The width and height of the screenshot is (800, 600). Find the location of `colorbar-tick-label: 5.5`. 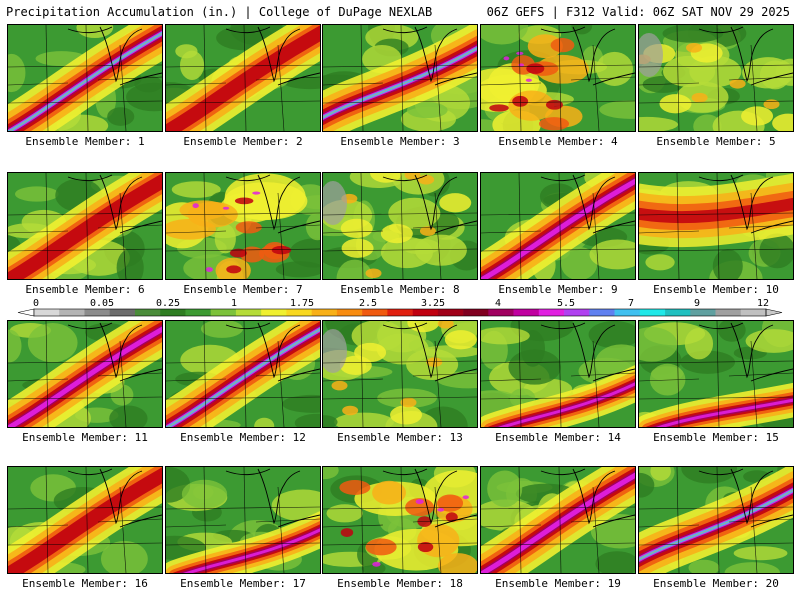

colorbar-tick-label: 5.5 is located at coordinates (566, 303).